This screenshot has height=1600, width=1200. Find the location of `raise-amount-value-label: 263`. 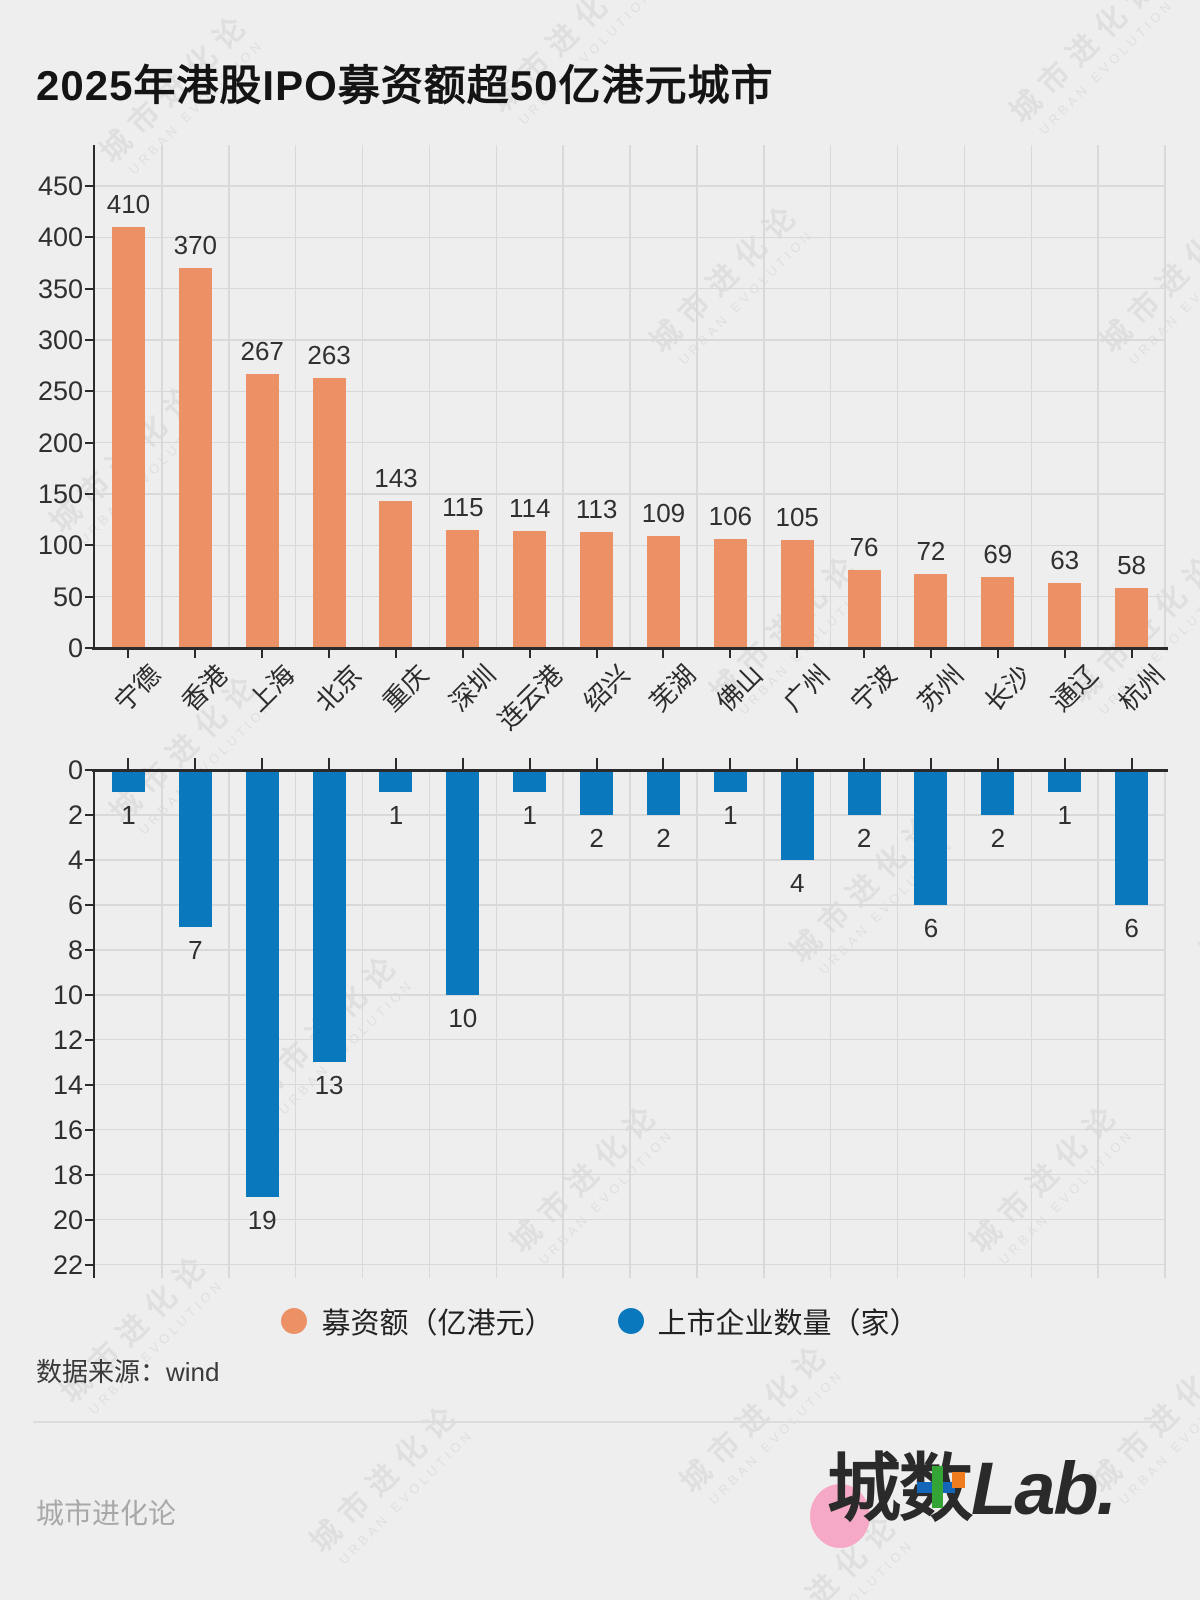

raise-amount-value-label: 263 is located at coordinates (329, 355).